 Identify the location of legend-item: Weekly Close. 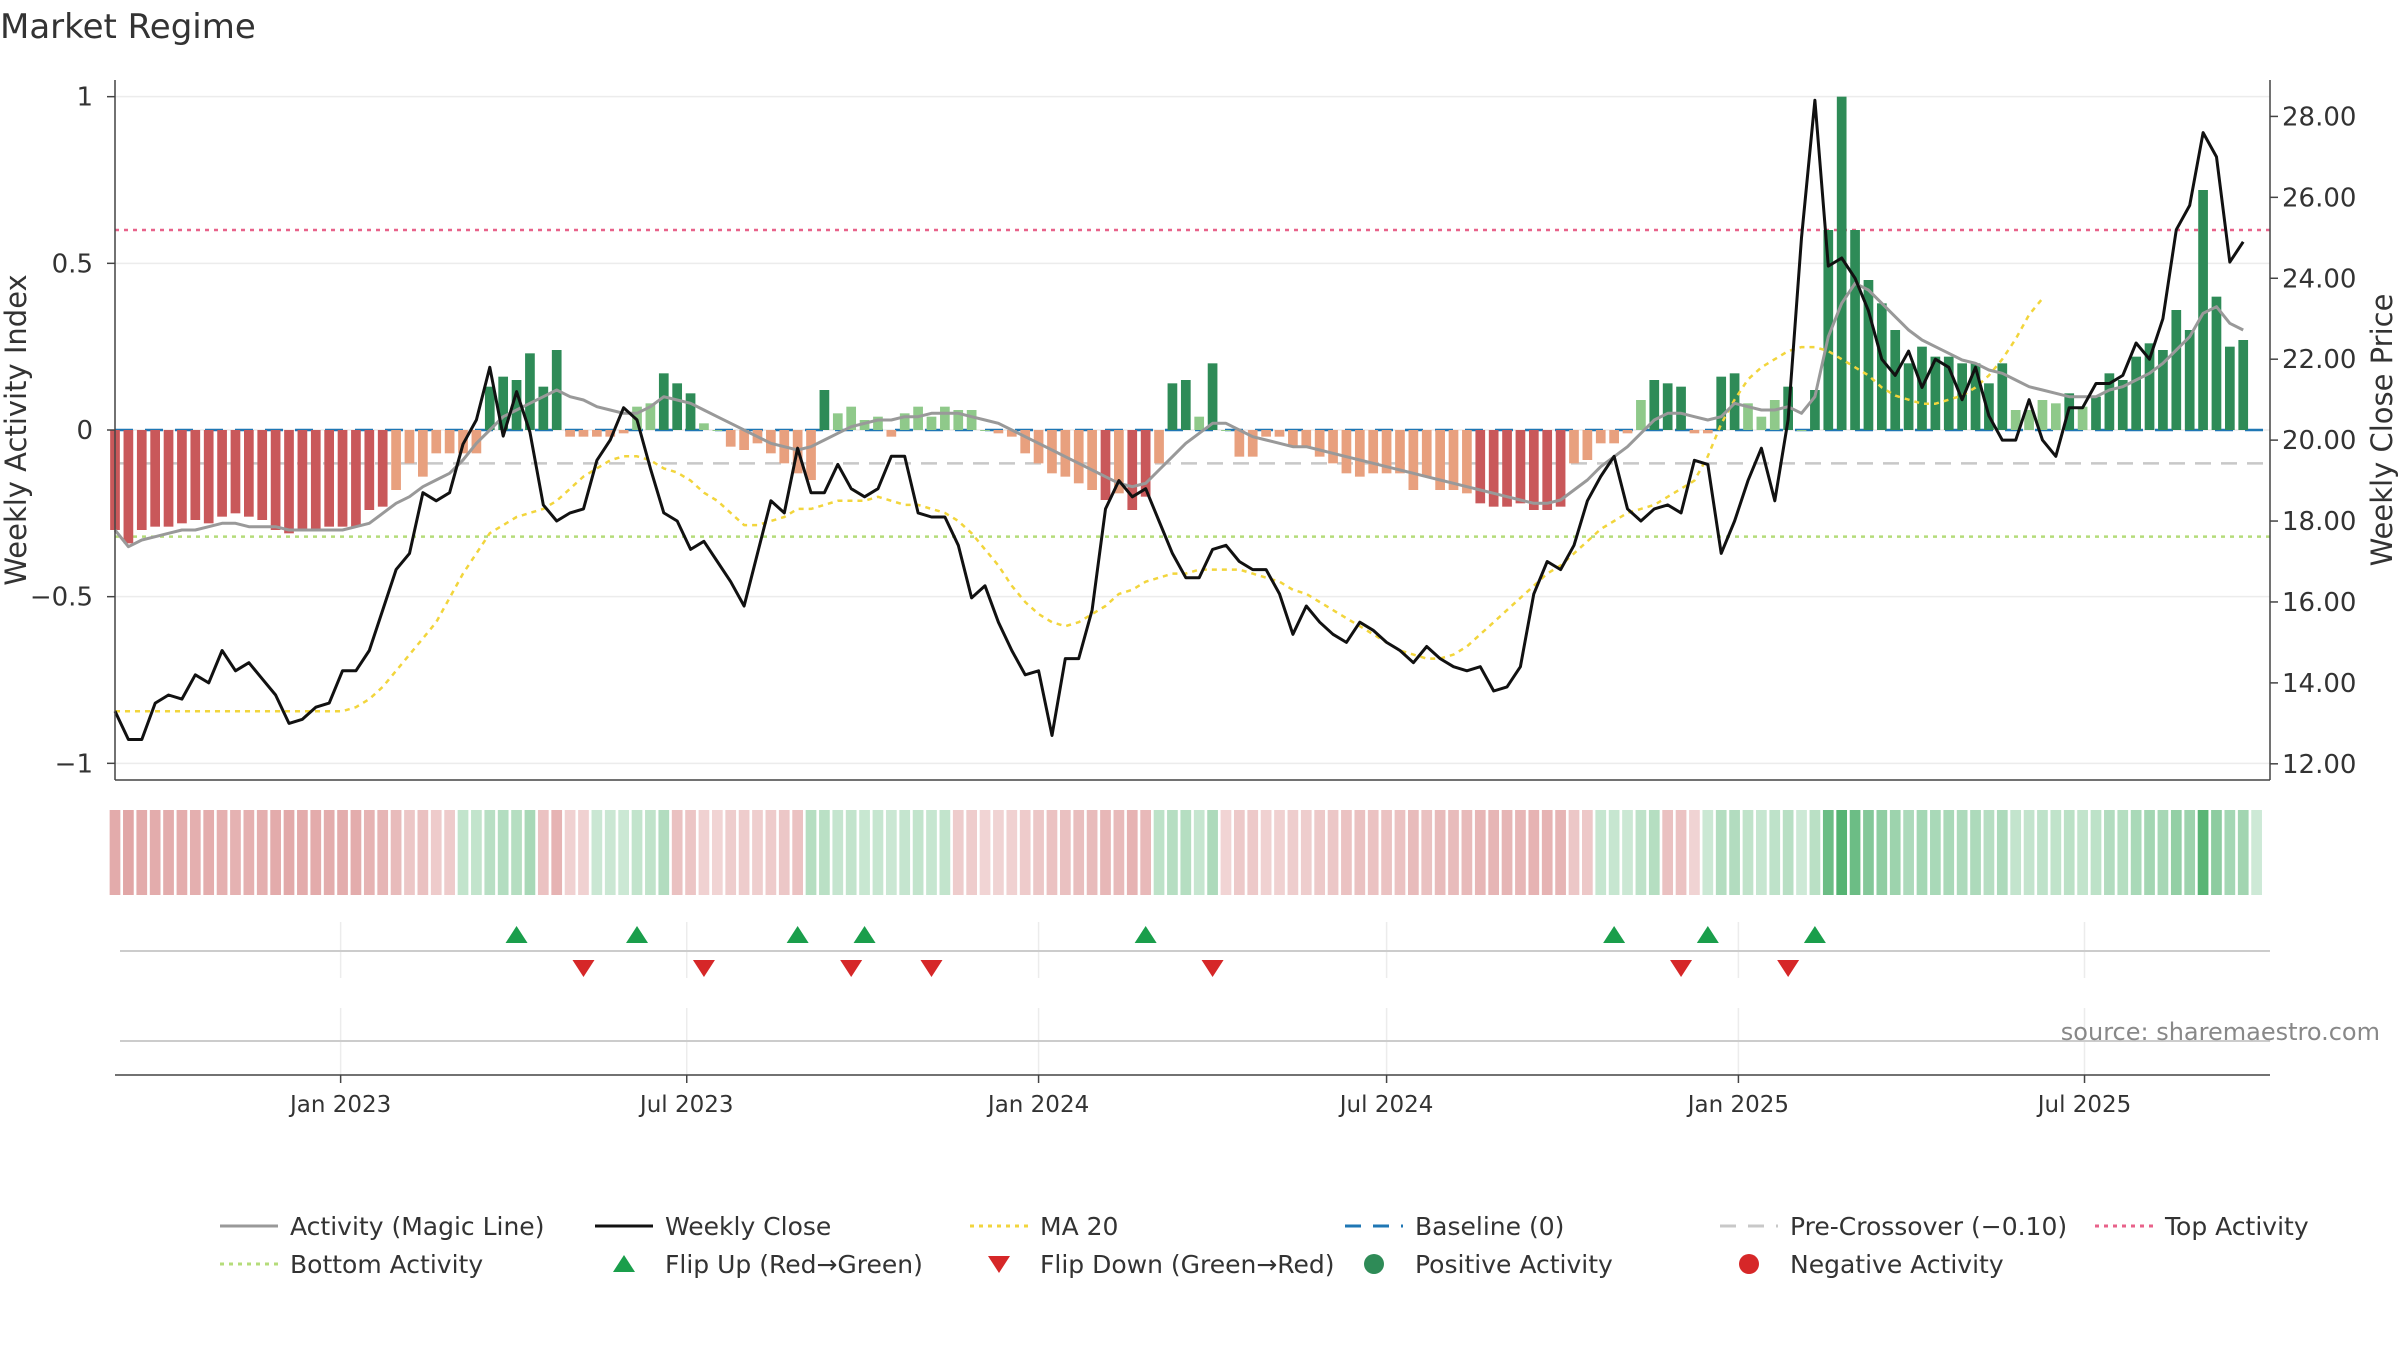
(713, 1226).